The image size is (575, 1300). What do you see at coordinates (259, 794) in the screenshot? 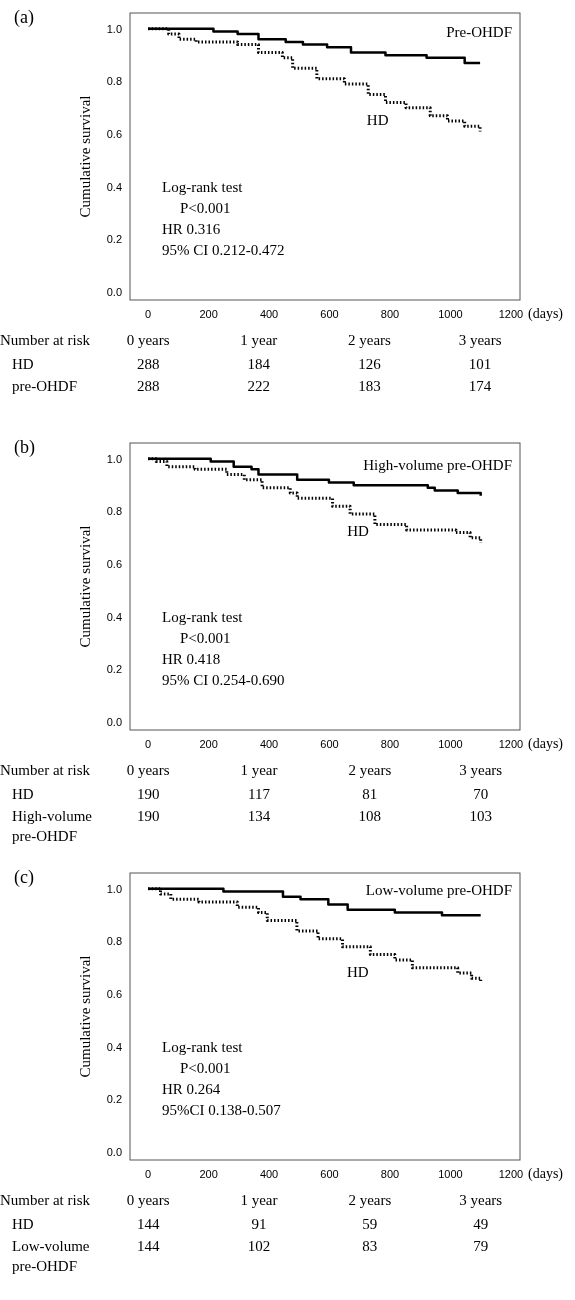
I see `text: 117` at bounding box center [259, 794].